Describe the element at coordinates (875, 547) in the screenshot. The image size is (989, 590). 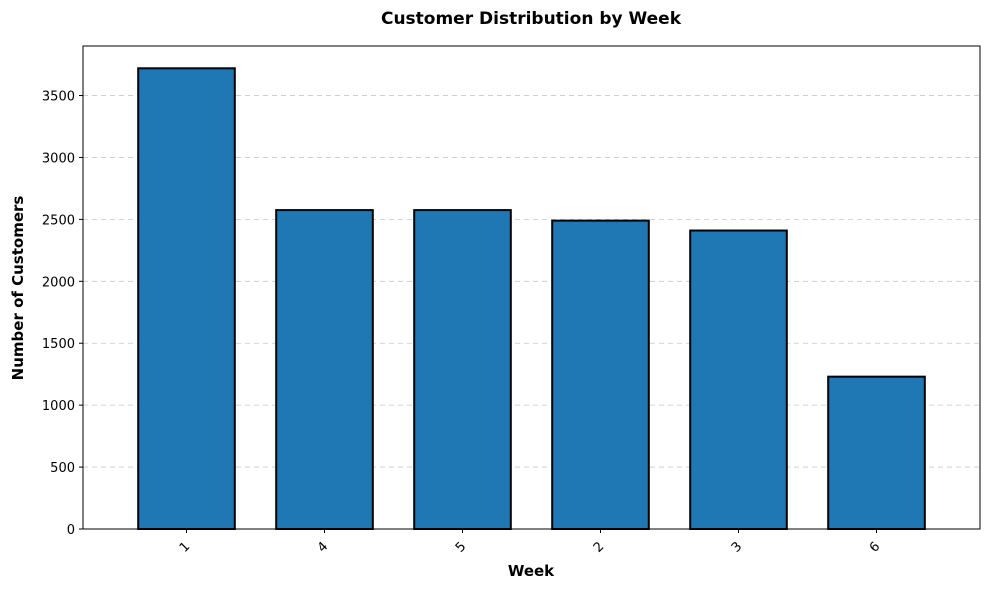
I see `x-tick-label: 6` at that location.